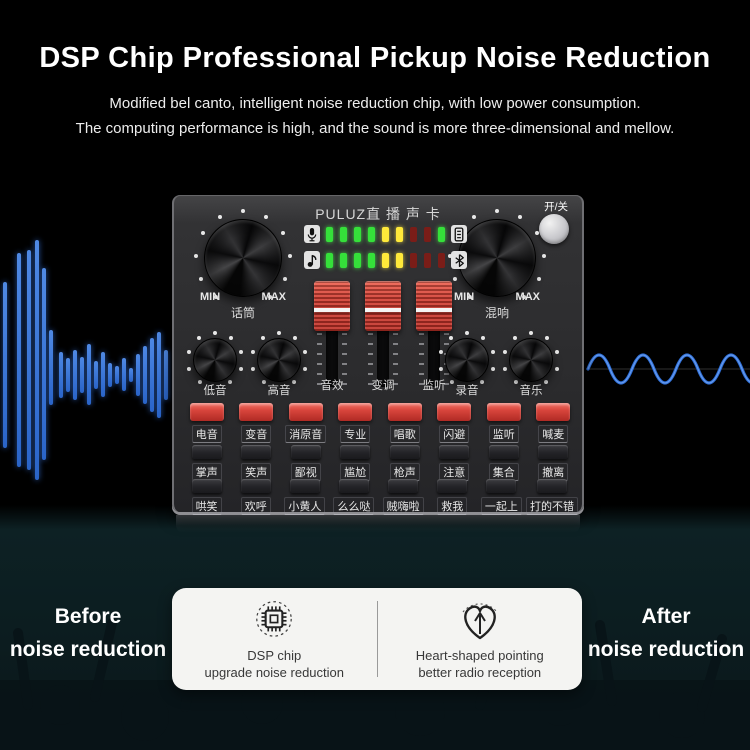 The width and height of the screenshot is (750, 750). I want to click on fader-label: 监听, so click(434, 386).